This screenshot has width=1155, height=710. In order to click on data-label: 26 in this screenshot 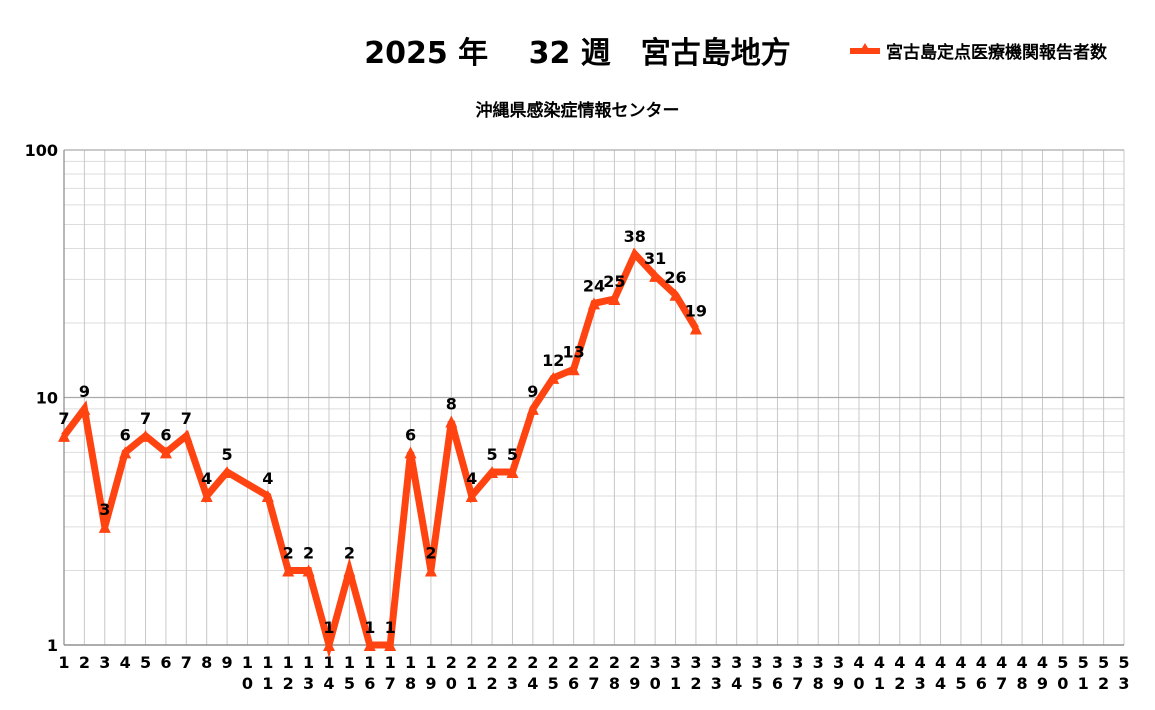, I will do `click(675, 277)`.